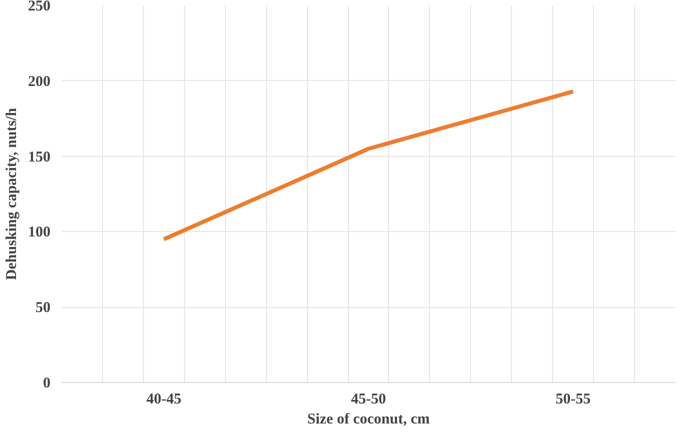 The height and width of the screenshot is (438, 691). What do you see at coordinates (43, 308) in the screenshot?
I see `y-tick-label: 50` at bounding box center [43, 308].